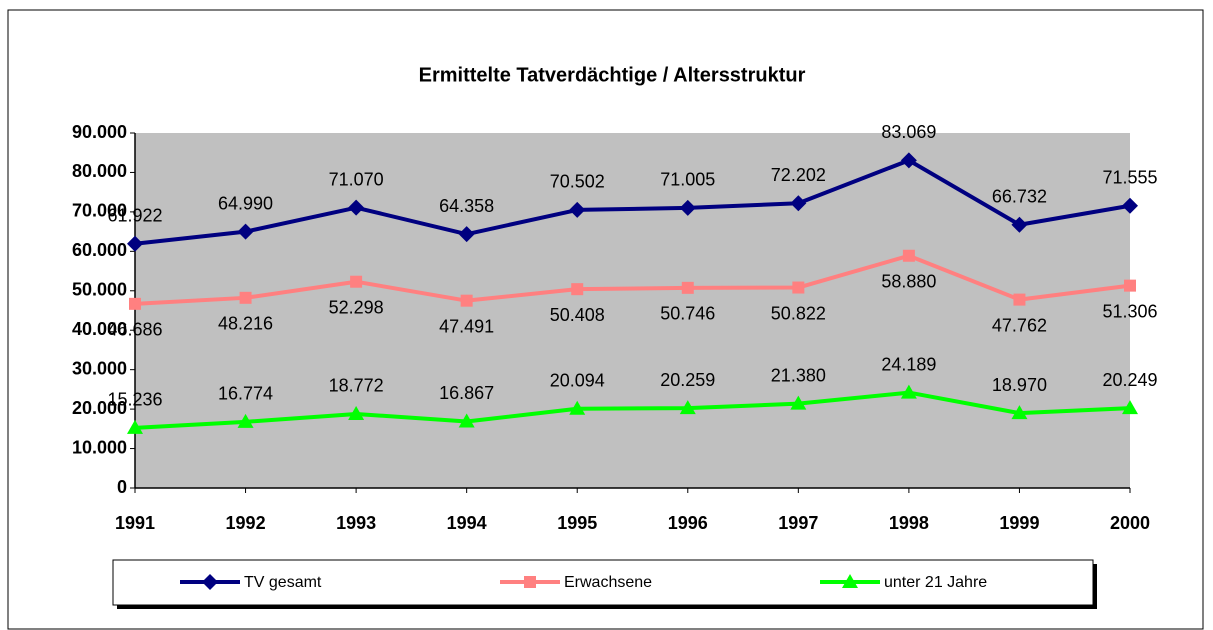  Describe the element at coordinates (99, 250) in the screenshot. I see `y-tick-label: 60.000` at that location.